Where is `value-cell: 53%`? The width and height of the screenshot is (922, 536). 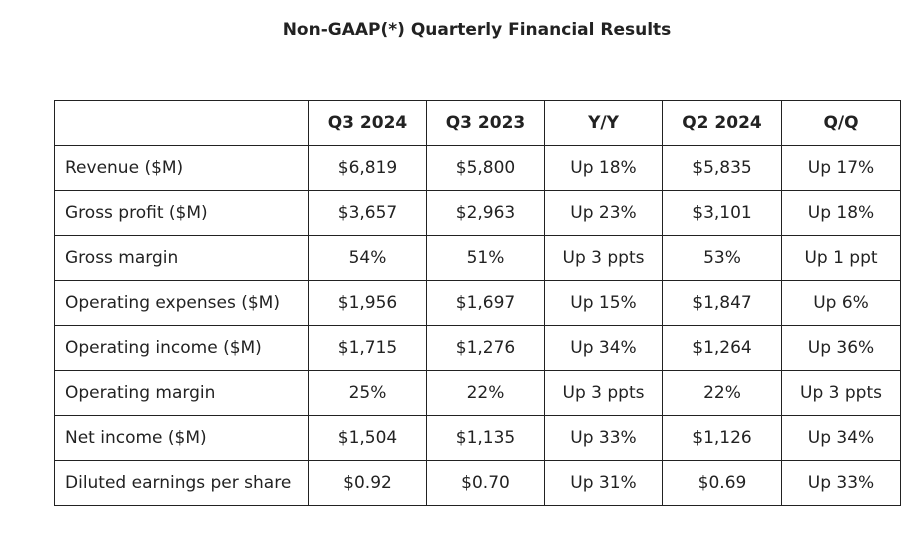
value-cell: 53% is located at coordinates (722, 258).